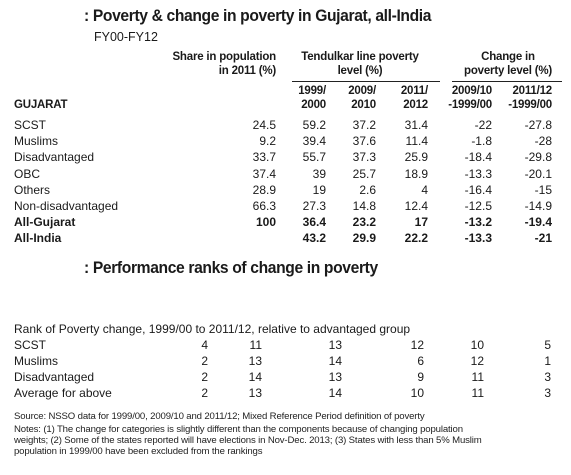  I want to click on cell-c1112: -15, so click(543, 189).